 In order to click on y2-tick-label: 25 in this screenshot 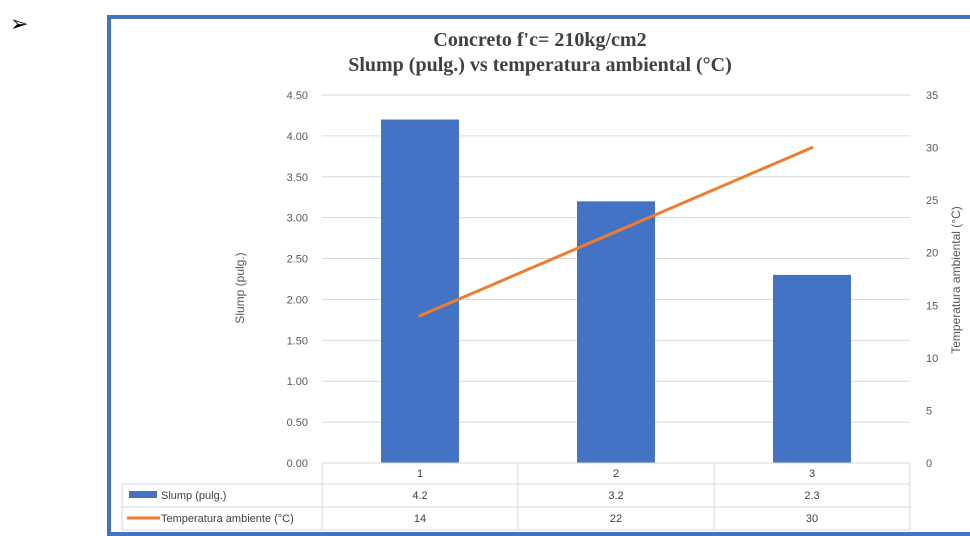, I will do `click(932, 201)`.